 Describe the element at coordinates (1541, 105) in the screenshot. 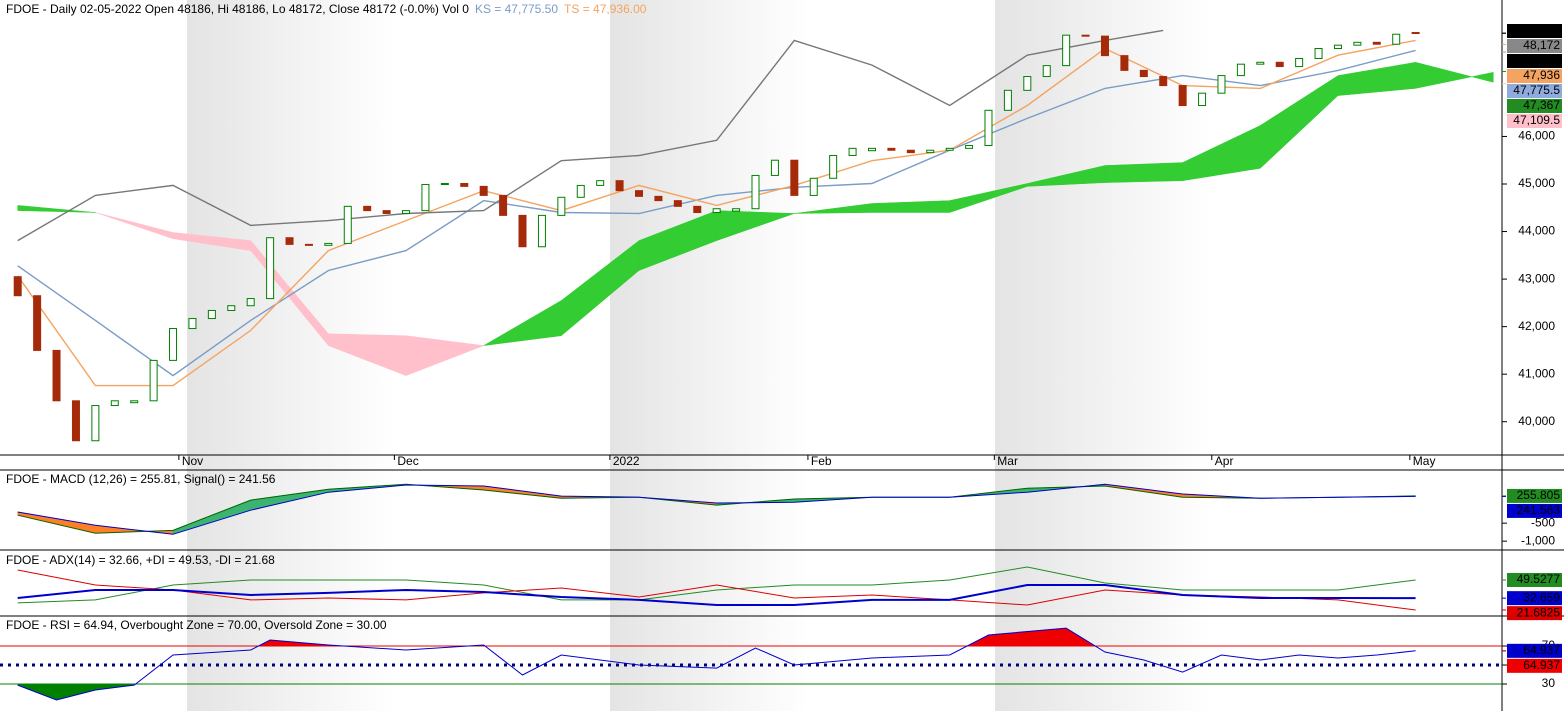

I see `price-label: 47,367` at that location.